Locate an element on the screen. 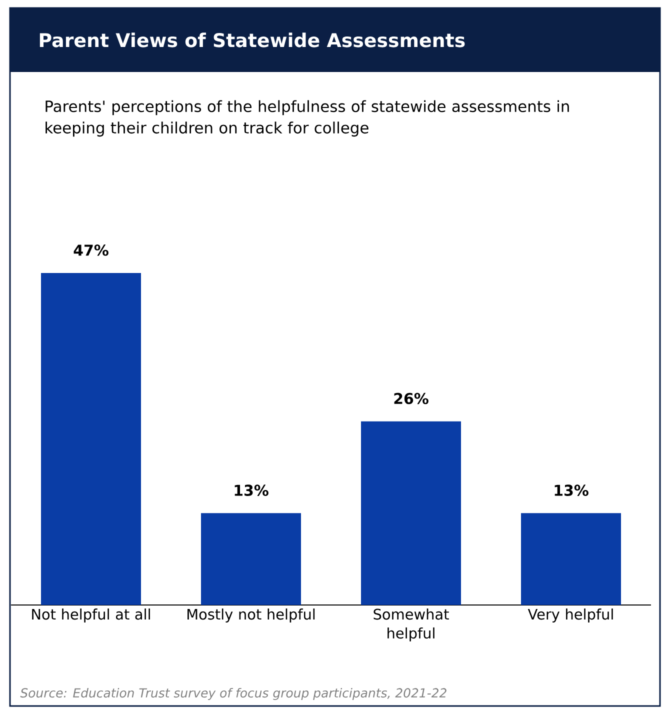  source-note: Source: Education Trust survey of focus group participants, 2021-22 is located at coordinates (233, 694).